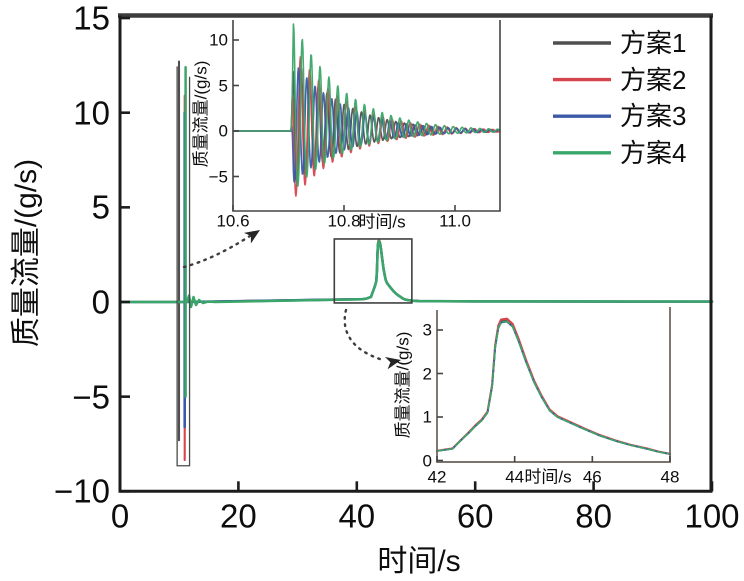 The image size is (744, 581). I want to click on top-inset-curves, so click(366, 110).